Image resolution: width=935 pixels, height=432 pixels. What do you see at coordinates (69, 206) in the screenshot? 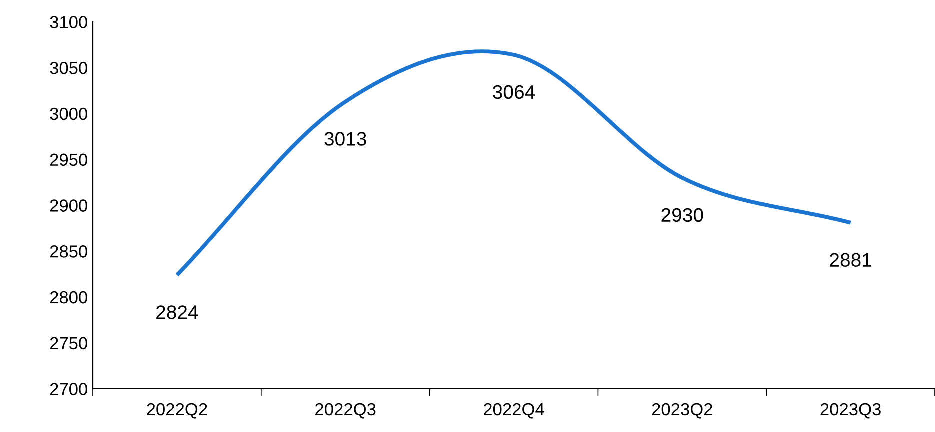
I see `y-tick-label: 2900` at bounding box center [69, 206].